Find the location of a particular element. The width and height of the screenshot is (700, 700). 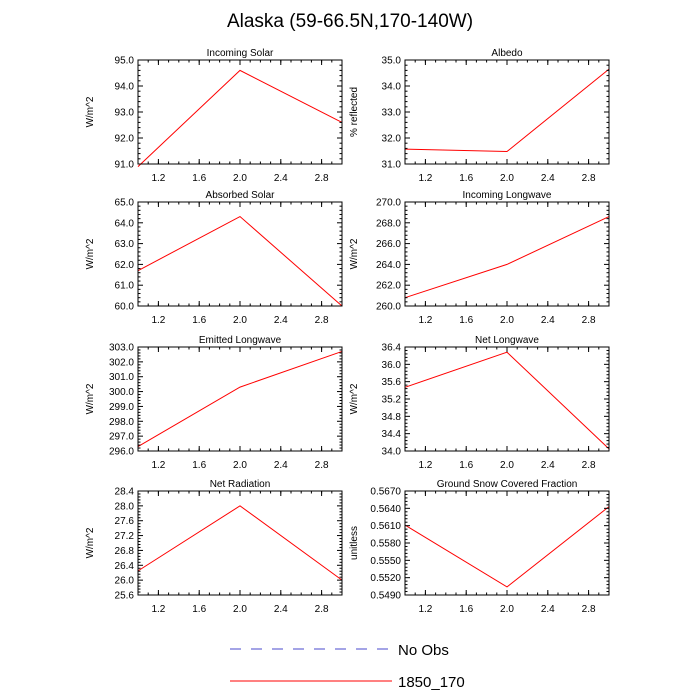

y-tick-label: 25.6 is located at coordinates (125, 596).